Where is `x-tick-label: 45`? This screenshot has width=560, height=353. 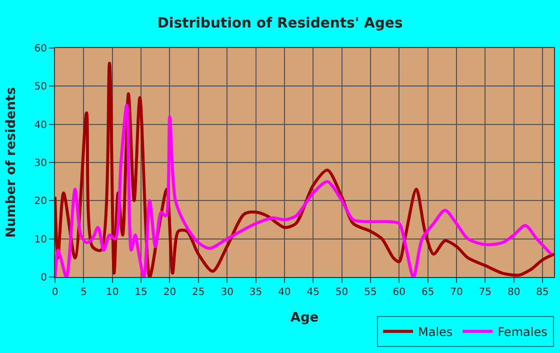
x-tick-label: 45 is located at coordinates (313, 292).